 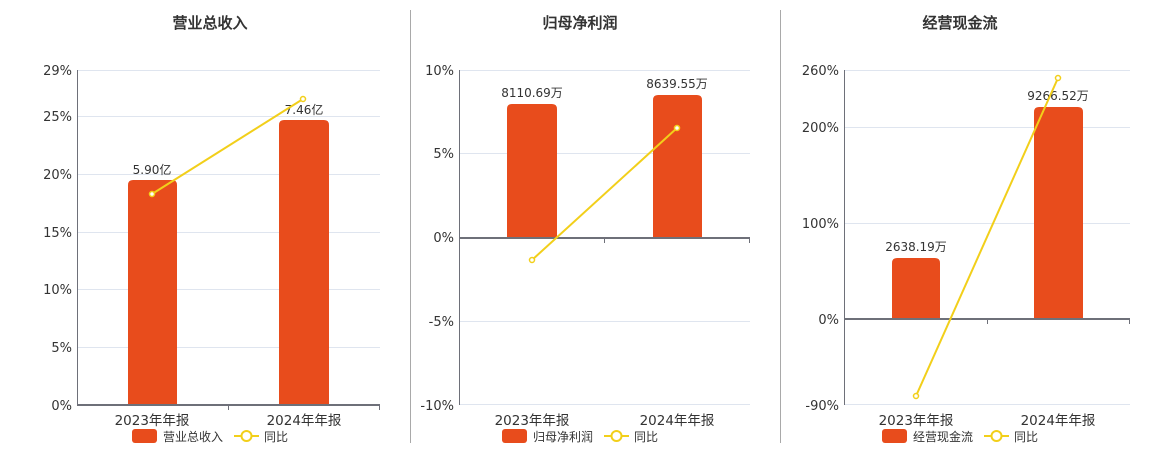 I want to click on y-axis-labels: 10% 5% 0% -5% -10%, so click(x=437, y=239).